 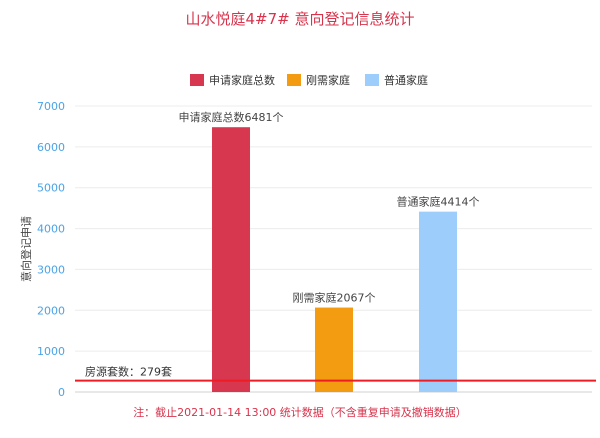 What do you see at coordinates (51, 147) in the screenshot?
I see `y-tick-label: 6000` at bounding box center [51, 147].